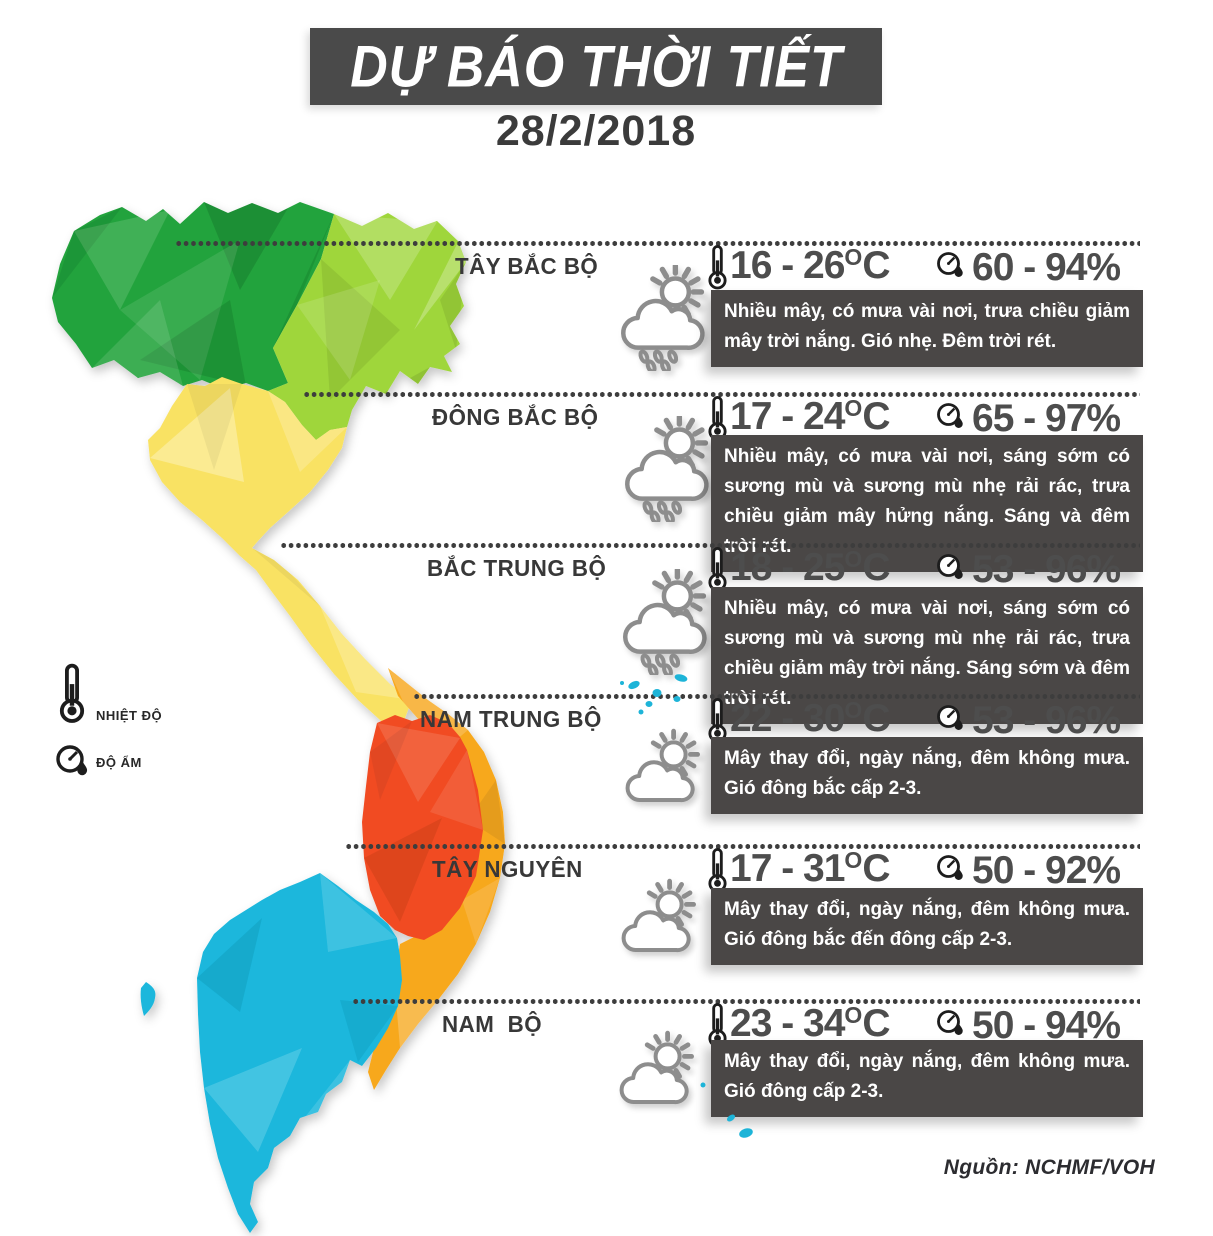 This screenshot has width=1213, height=1236. What do you see at coordinates (1046, 1025) in the screenshot?
I see `humidity-value: 50 - 94%` at bounding box center [1046, 1025].